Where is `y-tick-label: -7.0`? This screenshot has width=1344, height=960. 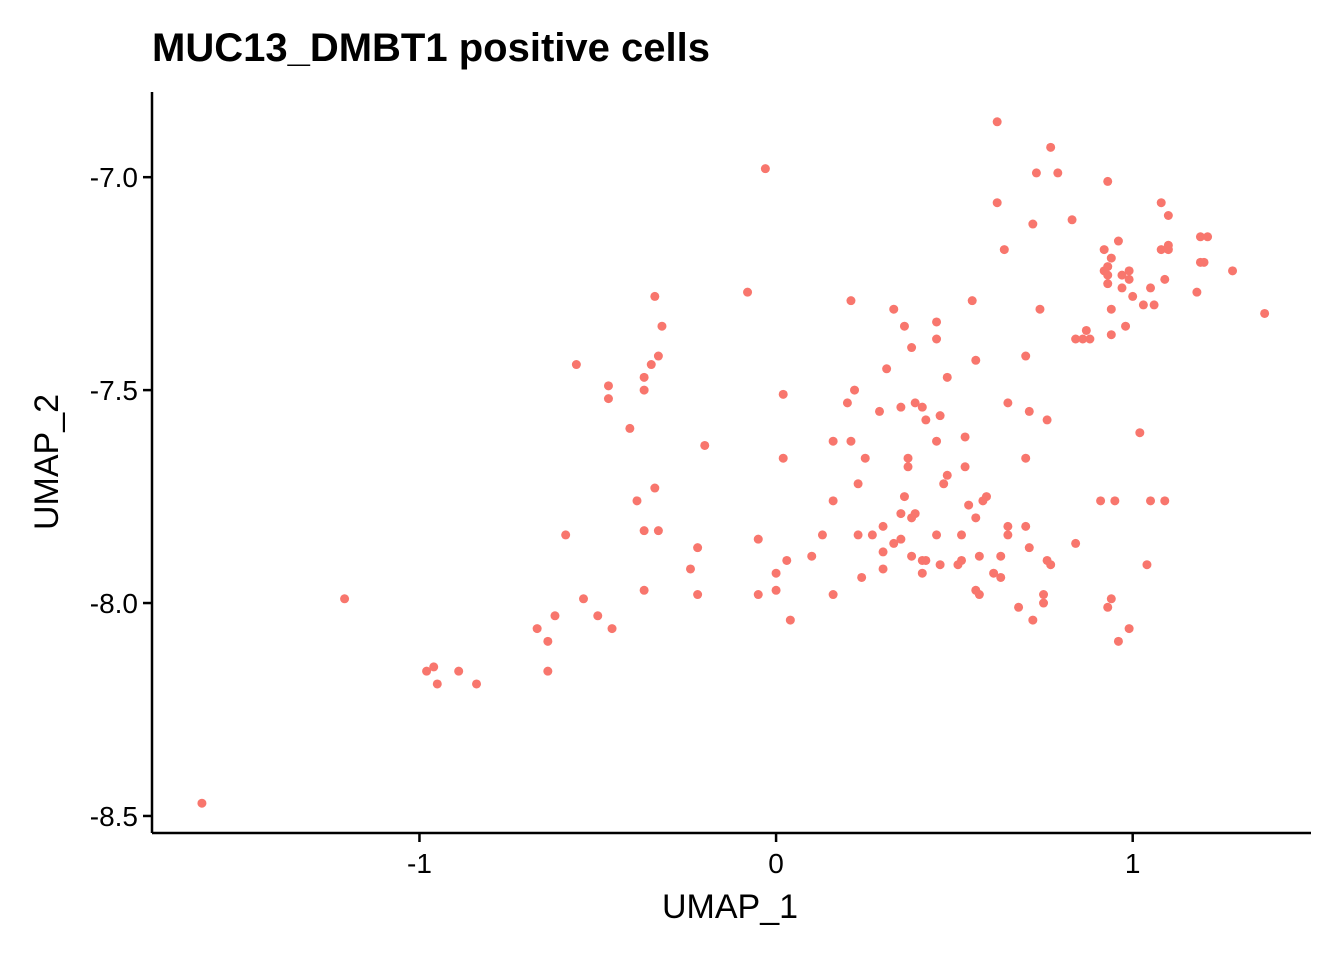
y-tick-label: -7.0 is located at coordinates (114, 177).